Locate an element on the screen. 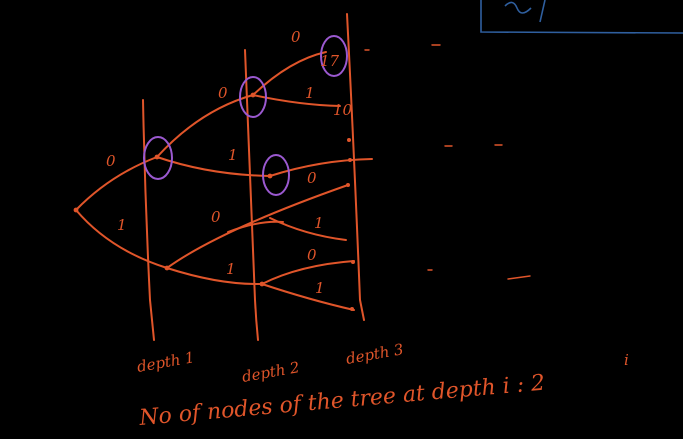 This screenshot has height=439, width=683. depth2-node-a is located at coordinates (253, 95).